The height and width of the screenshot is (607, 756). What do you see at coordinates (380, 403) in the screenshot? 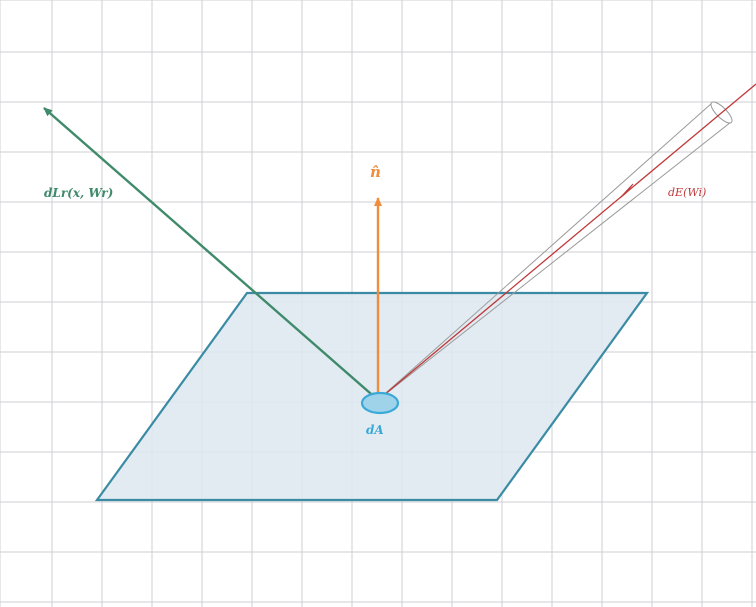
I see `differential-area` at bounding box center [380, 403].